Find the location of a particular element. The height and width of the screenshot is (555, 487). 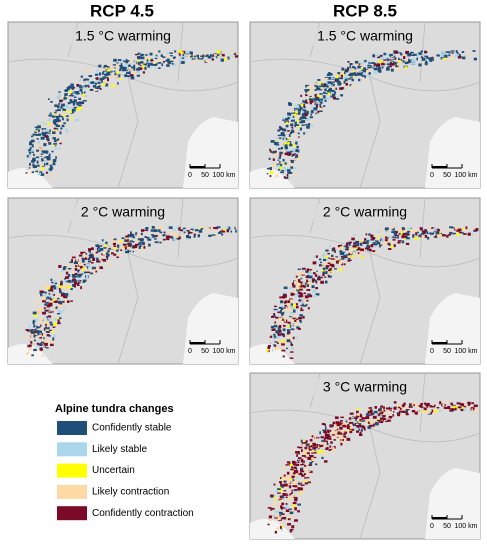

scale-label: 0 is located at coordinates (432, 351).